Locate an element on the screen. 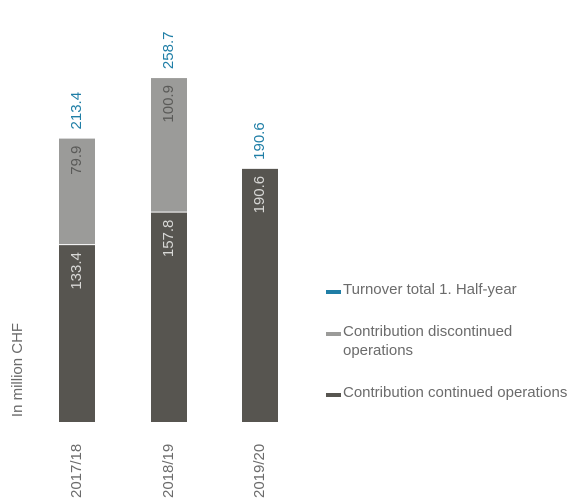 The width and height of the screenshot is (573, 502). legend-item: Contribution continued operations is located at coordinates (448, 392).